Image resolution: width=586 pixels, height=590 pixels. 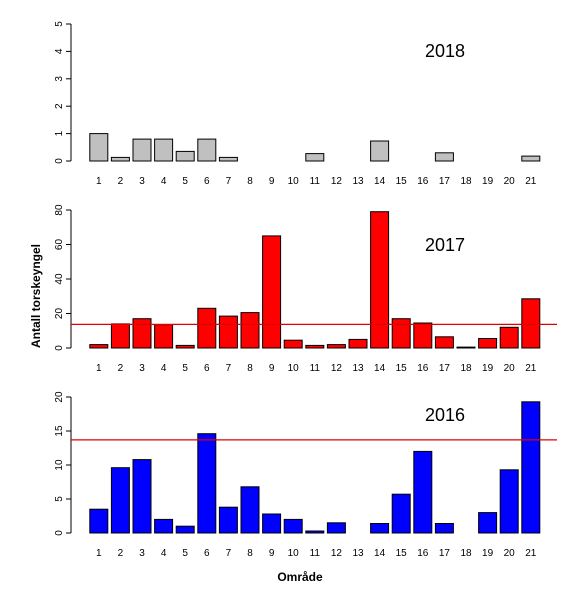 What do you see at coordinates (59, 79) in the screenshot?
I see `y-tick-label: 3` at bounding box center [59, 79].